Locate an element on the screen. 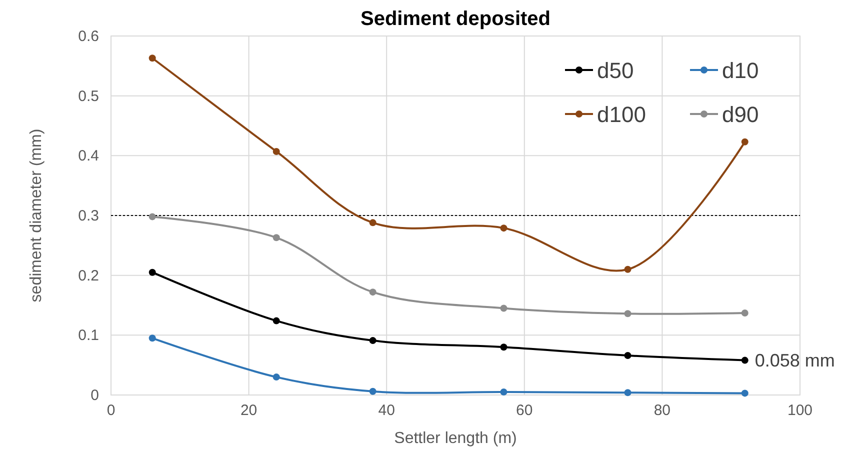  x-tick-label: 0 is located at coordinates (111, 410).